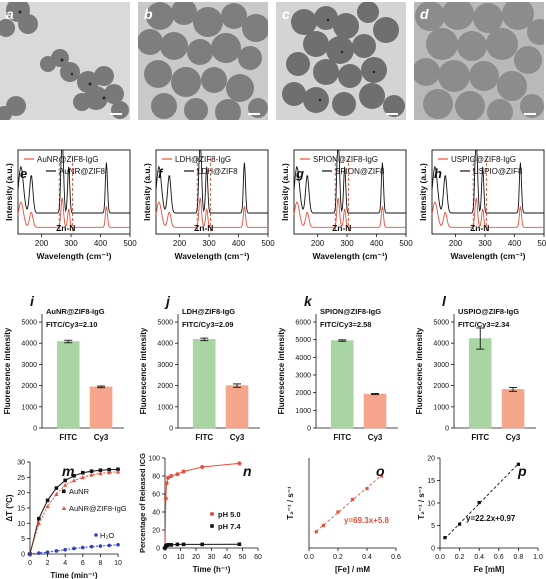 The image size is (546, 579). Describe the element at coordinates (522, 471) in the screenshot. I see `panel-label-p: p` at that location.